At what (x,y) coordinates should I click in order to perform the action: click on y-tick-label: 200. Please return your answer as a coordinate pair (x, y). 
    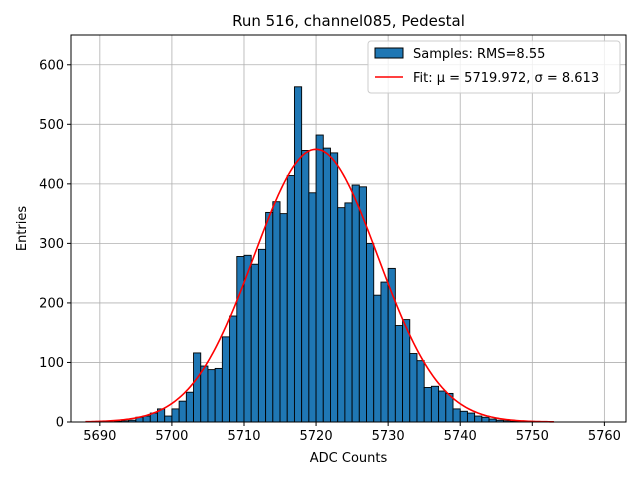
    Looking at the image, I should click on (51, 303).